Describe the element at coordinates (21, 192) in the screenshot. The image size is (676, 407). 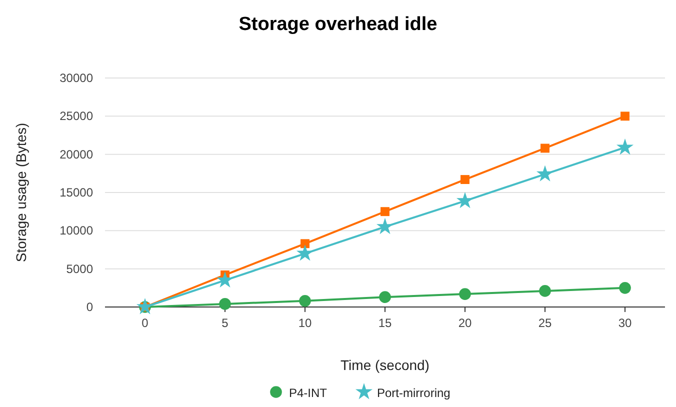
I see `y-axis-title: Storage usage (Bytes)` at that location.